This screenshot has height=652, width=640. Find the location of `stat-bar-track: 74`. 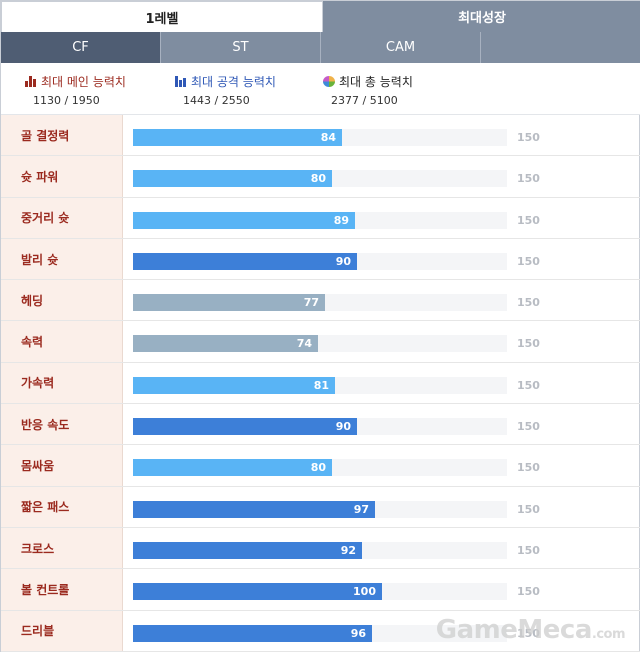

stat-bar-track: 74 is located at coordinates (320, 344).